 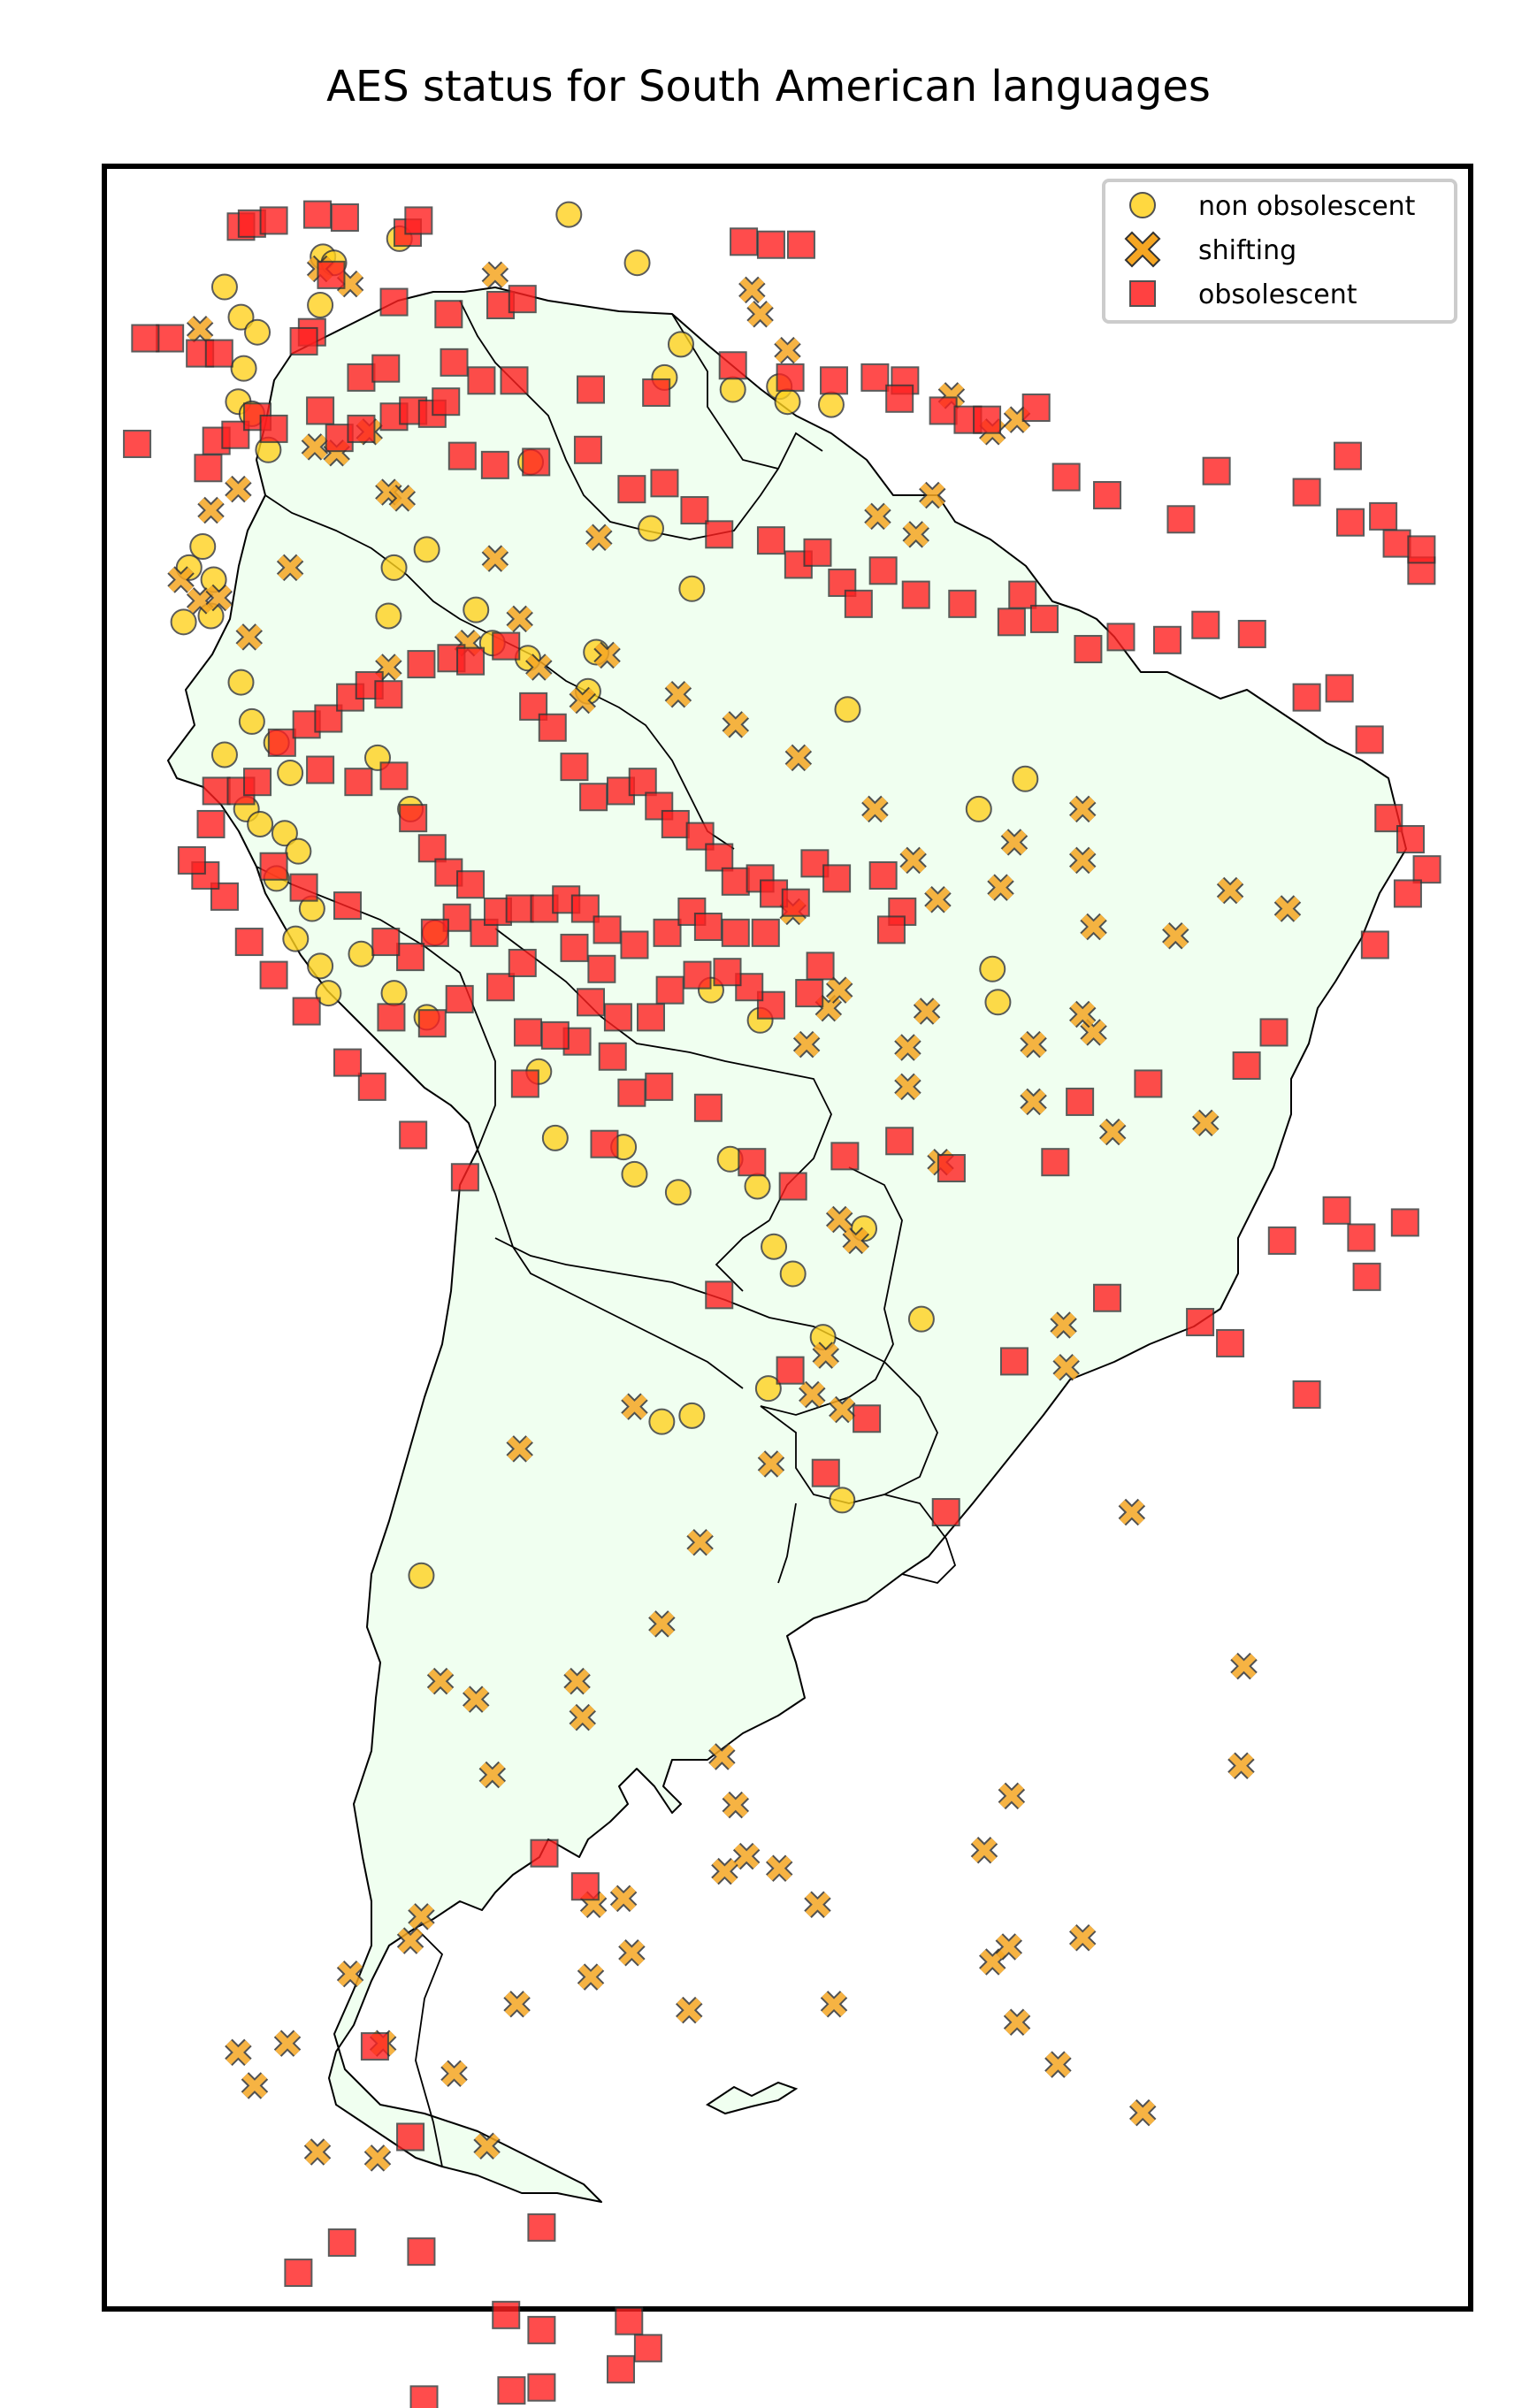 What do you see at coordinates (768, 86) in the screenshot?
I see `map-title: AES status for South American languages` at bounding box center [768, 86].